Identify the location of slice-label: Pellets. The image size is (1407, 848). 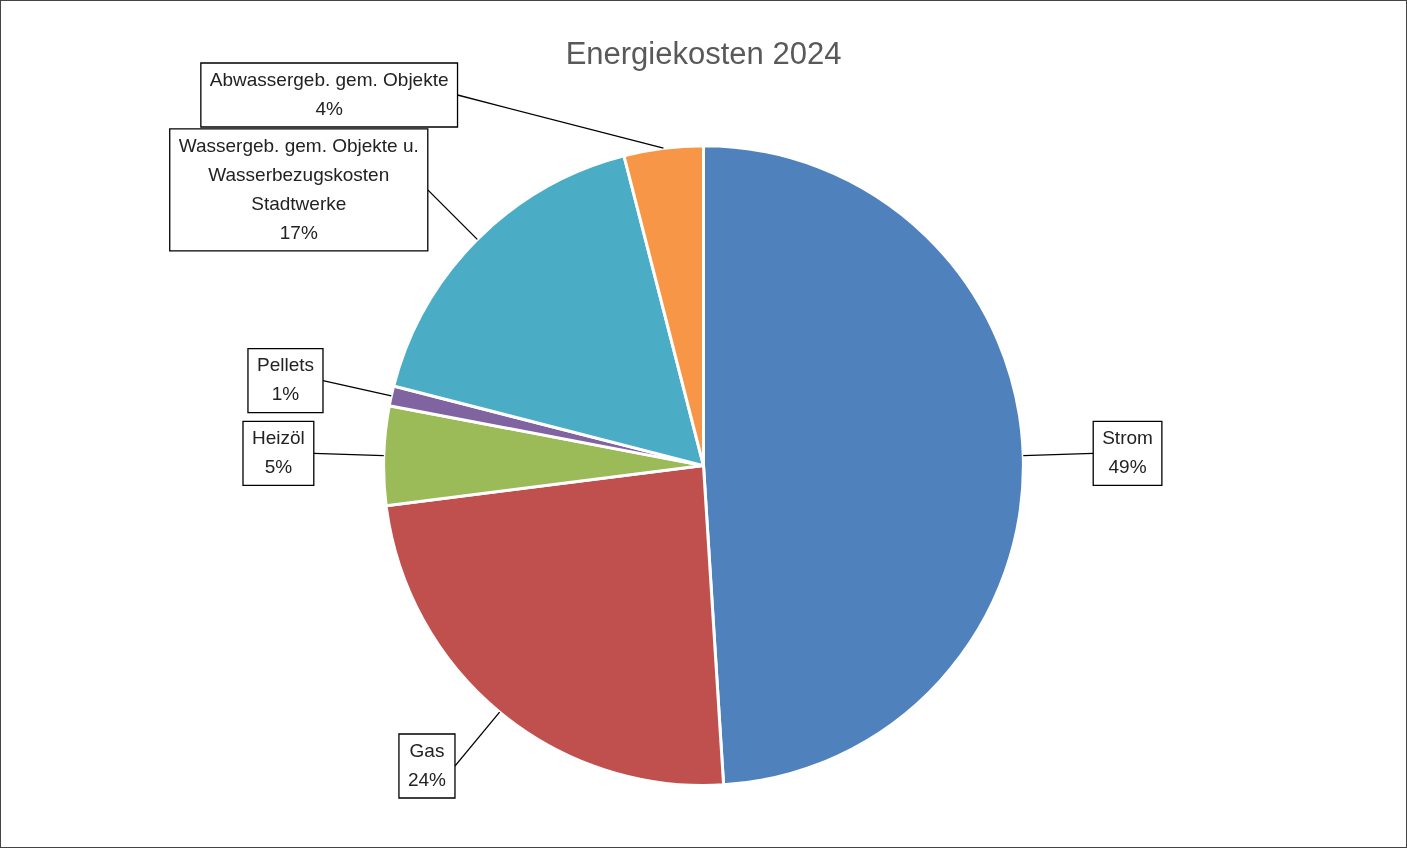
(285, 365).